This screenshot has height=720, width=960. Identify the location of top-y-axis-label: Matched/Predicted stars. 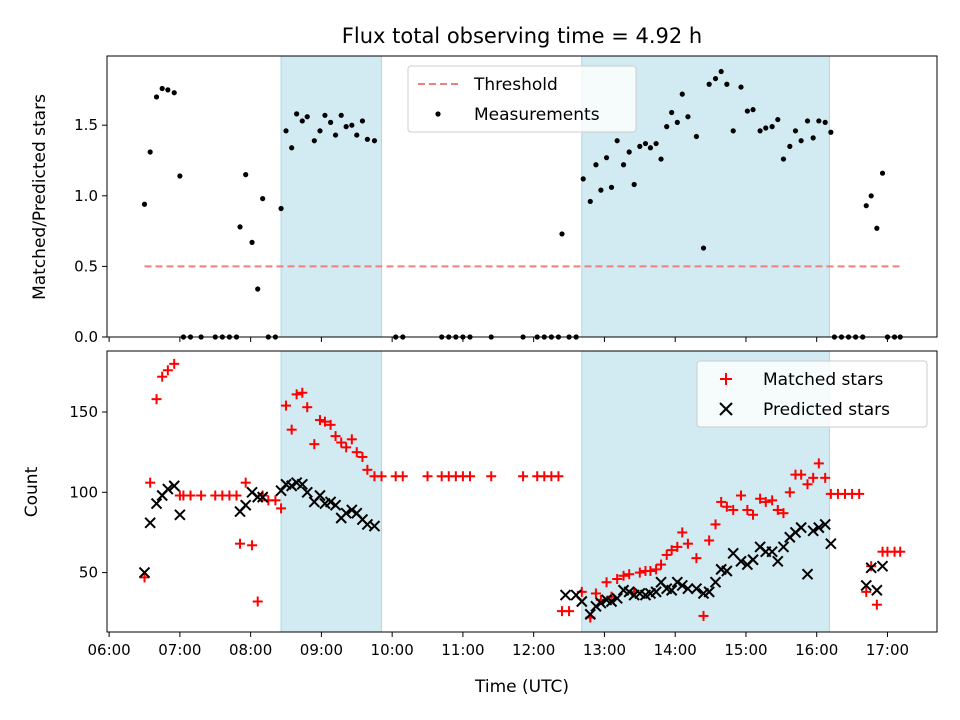
(40, 197).